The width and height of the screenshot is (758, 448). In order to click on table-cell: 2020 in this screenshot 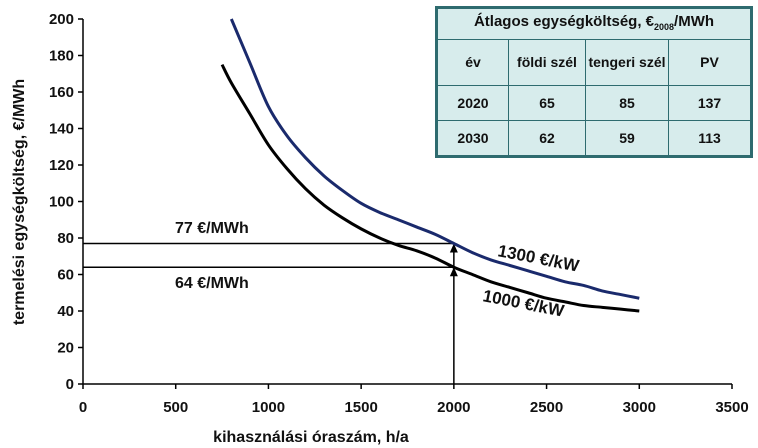, I will do `click(473, 103)`.